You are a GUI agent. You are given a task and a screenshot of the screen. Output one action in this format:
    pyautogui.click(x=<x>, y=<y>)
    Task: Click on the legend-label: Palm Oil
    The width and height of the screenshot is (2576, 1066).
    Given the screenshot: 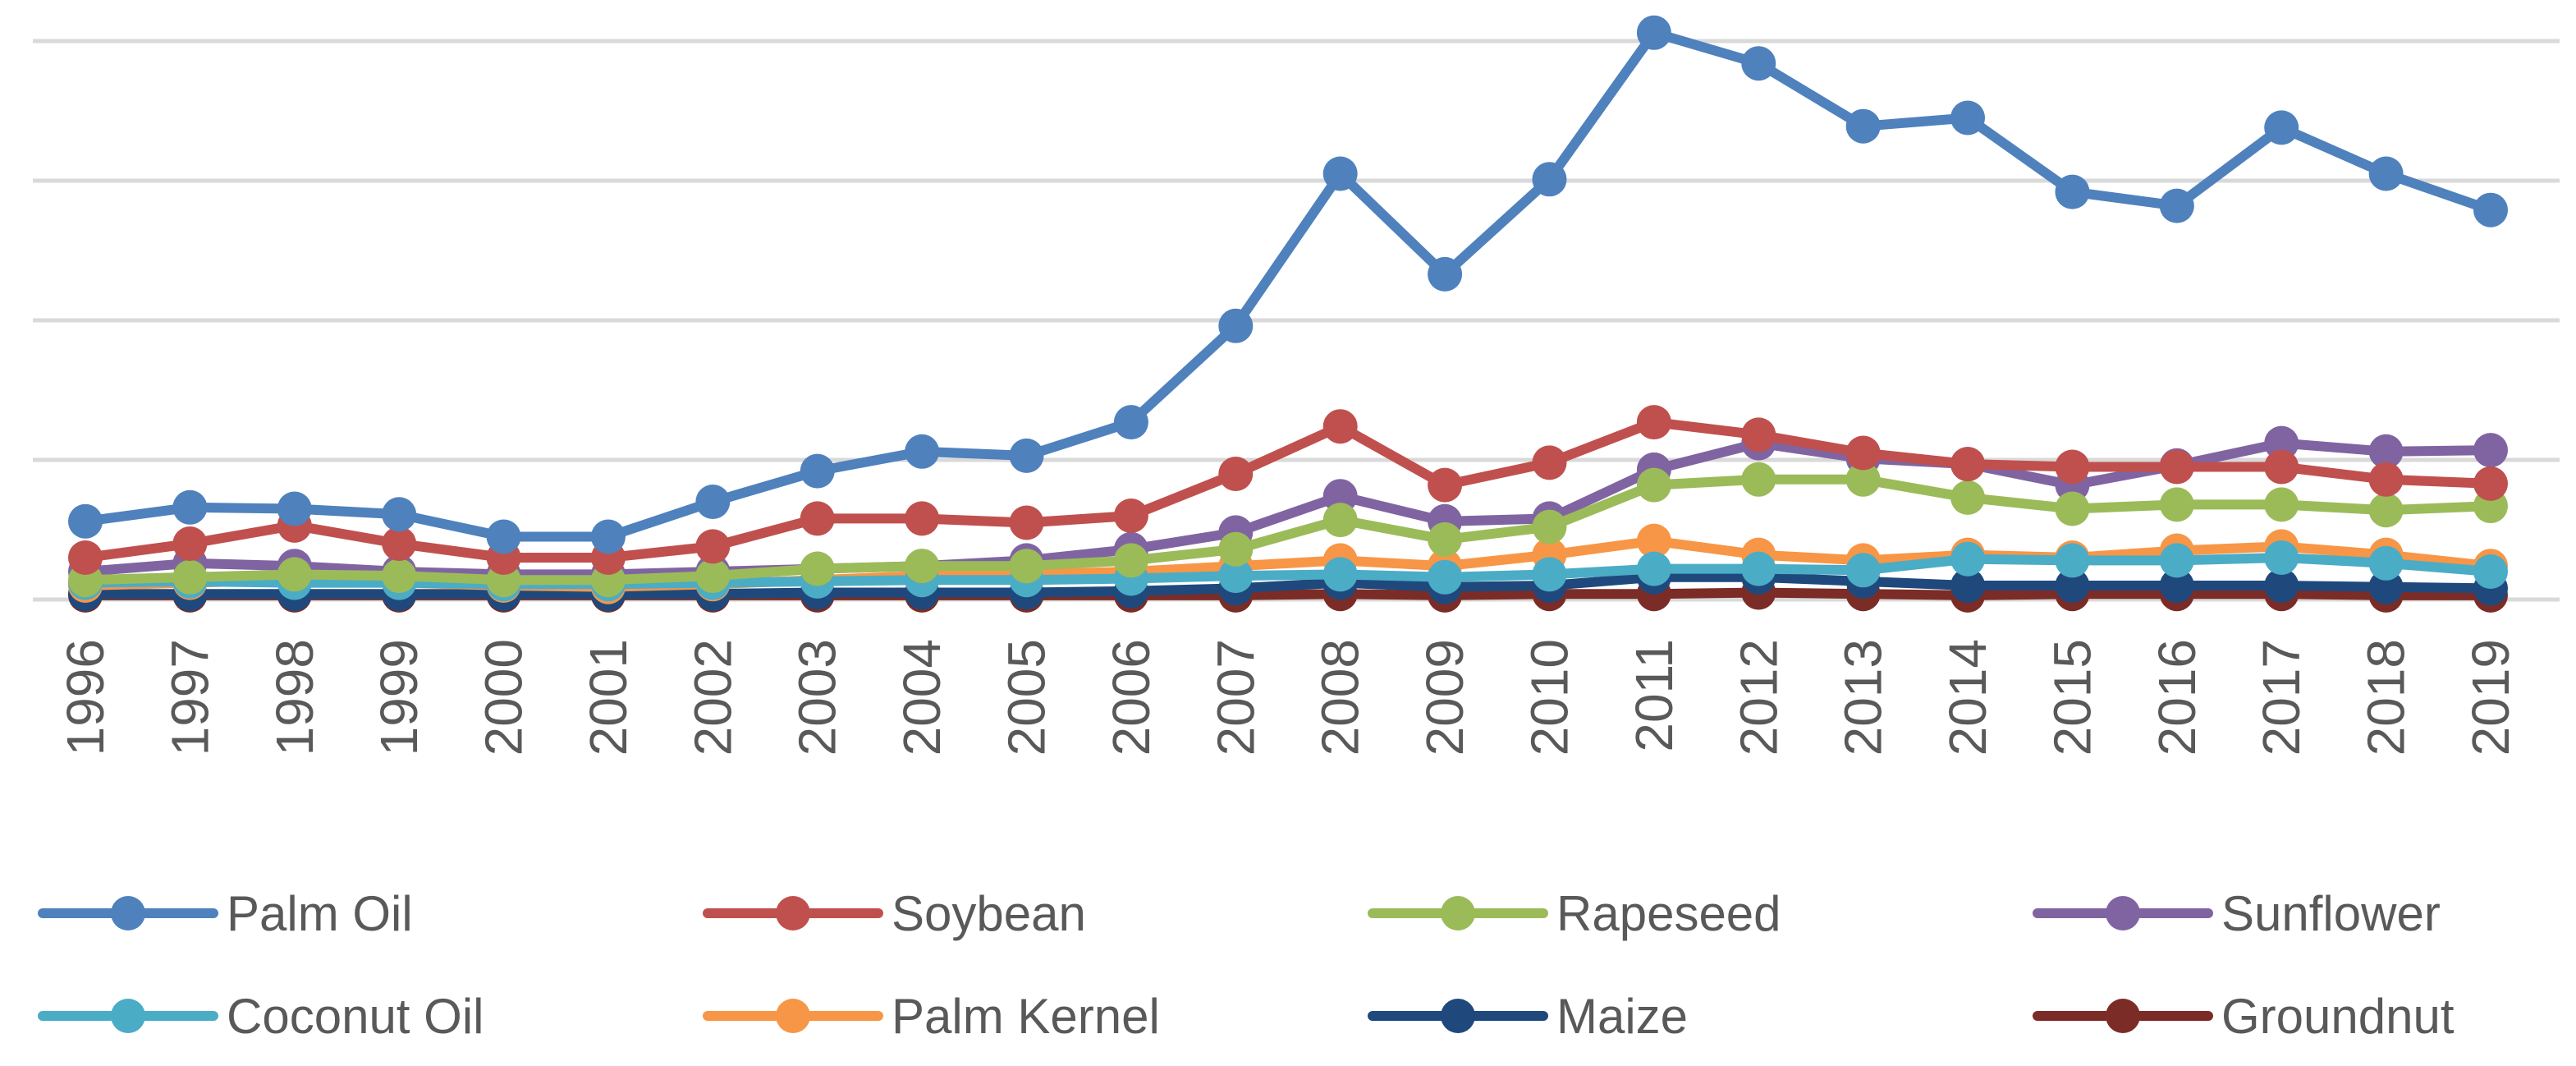 What is the action you would take?
    pyautogui.click(x=320, y=913)
    